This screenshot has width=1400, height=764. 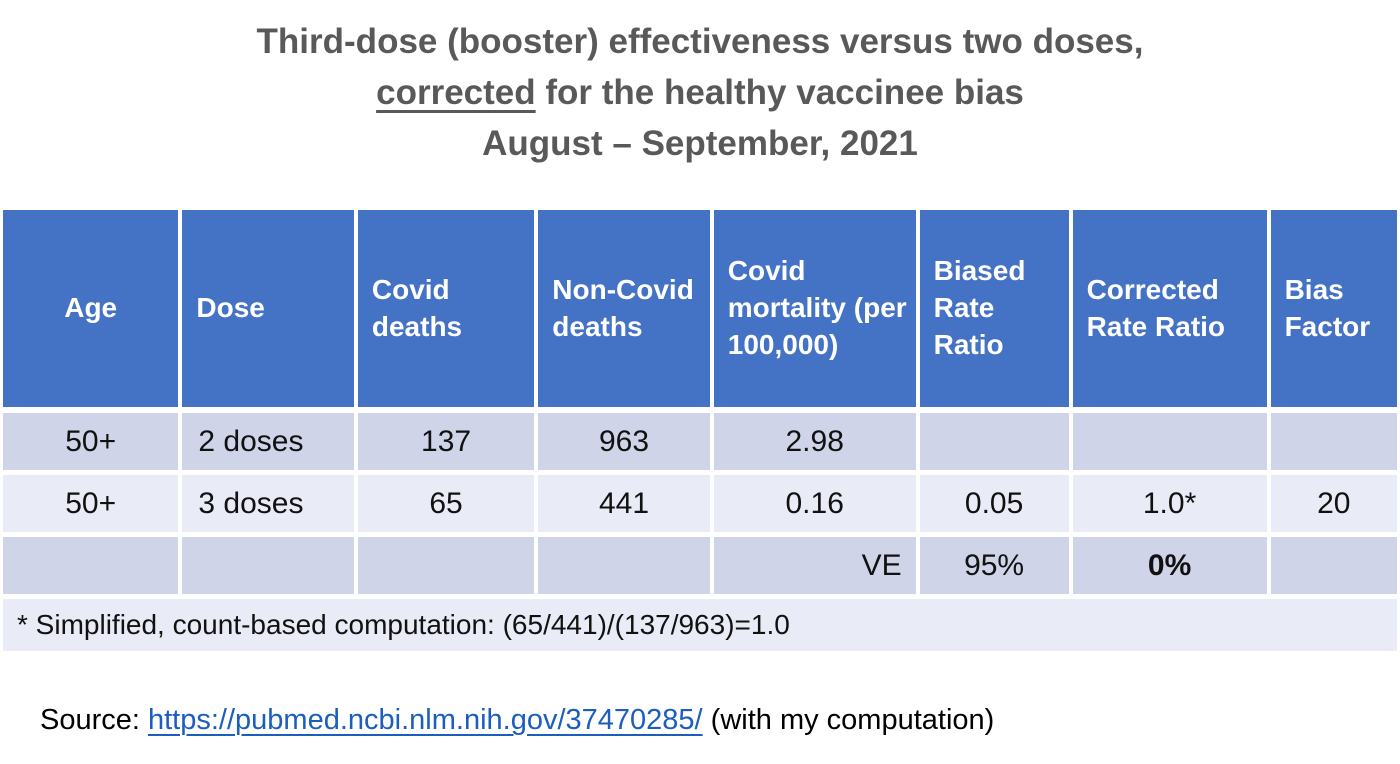 I want to click on cell-corrected-rate-ratio, so click(x=1169, y=441).